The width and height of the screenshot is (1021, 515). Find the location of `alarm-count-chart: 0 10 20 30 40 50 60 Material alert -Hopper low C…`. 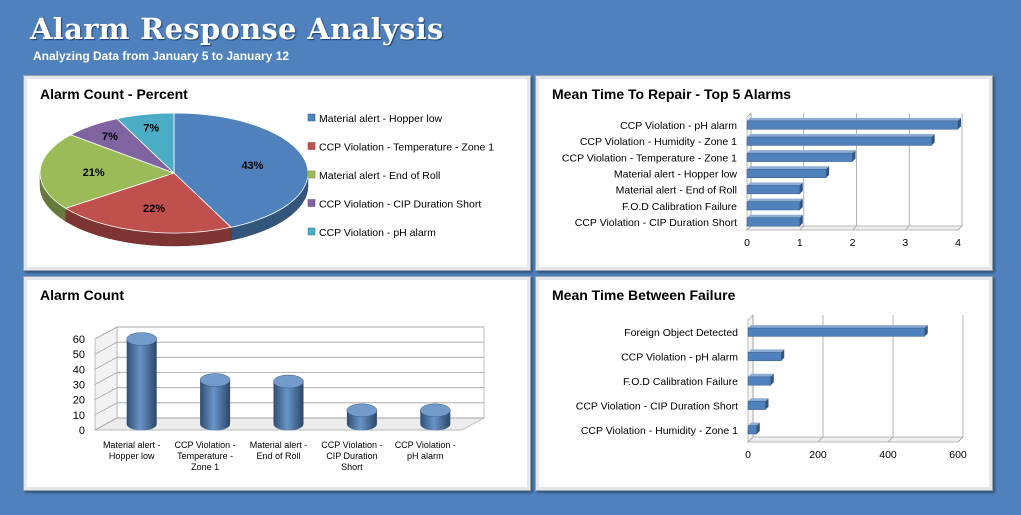

alarm-count-chart: 0 10 20 30 40 50 60 Material alert -Hopper low C… is located at coordinates (279, 399).